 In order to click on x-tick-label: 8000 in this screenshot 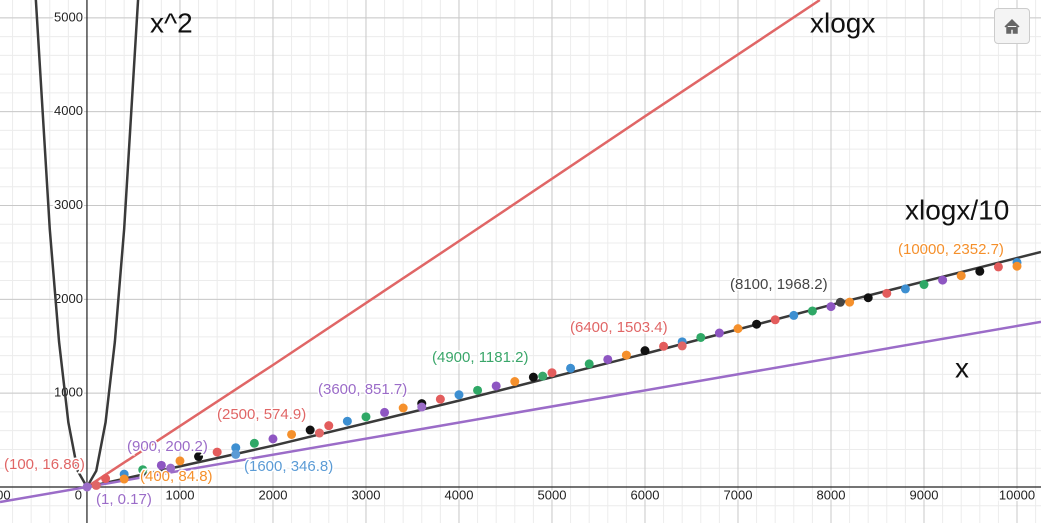, I will do `click(831, 494)`.